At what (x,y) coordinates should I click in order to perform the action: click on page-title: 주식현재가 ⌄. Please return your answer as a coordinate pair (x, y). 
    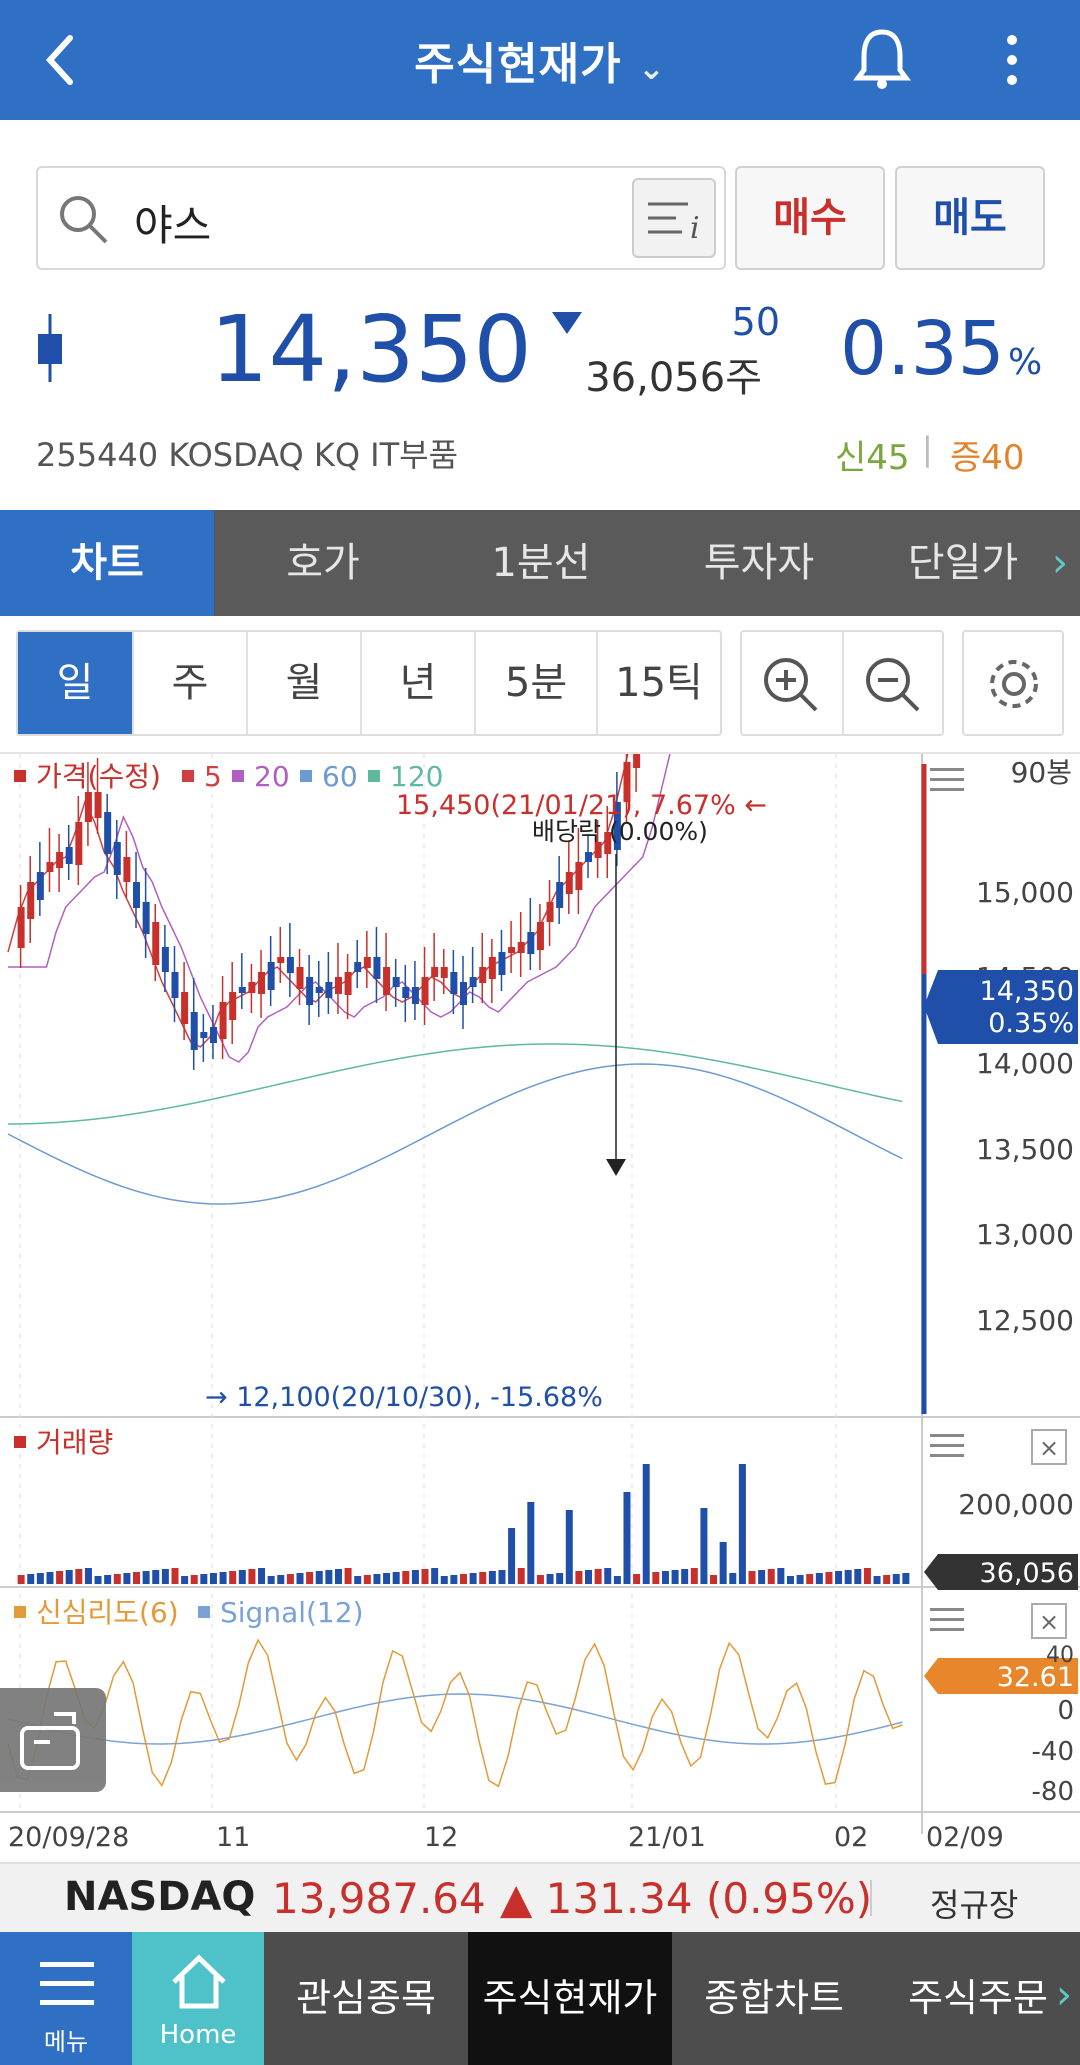
    Looking at the image, I should click on (540, 64).